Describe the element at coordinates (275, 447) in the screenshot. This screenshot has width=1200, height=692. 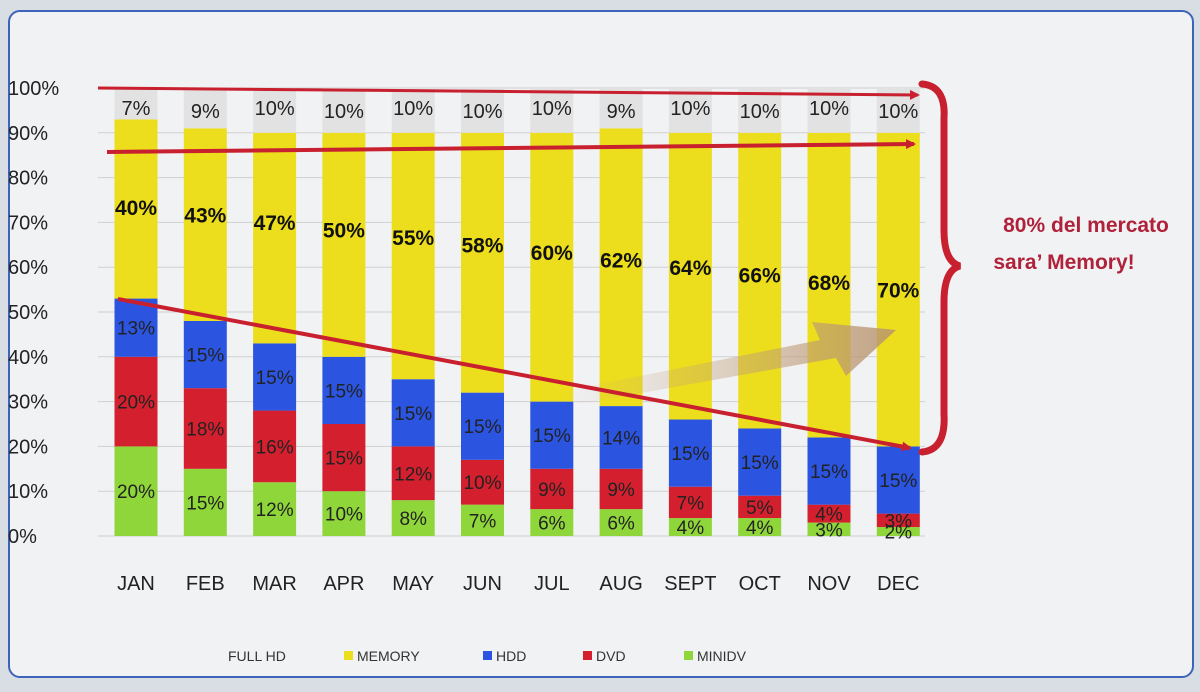
I see `data-label: 16%` at that location.